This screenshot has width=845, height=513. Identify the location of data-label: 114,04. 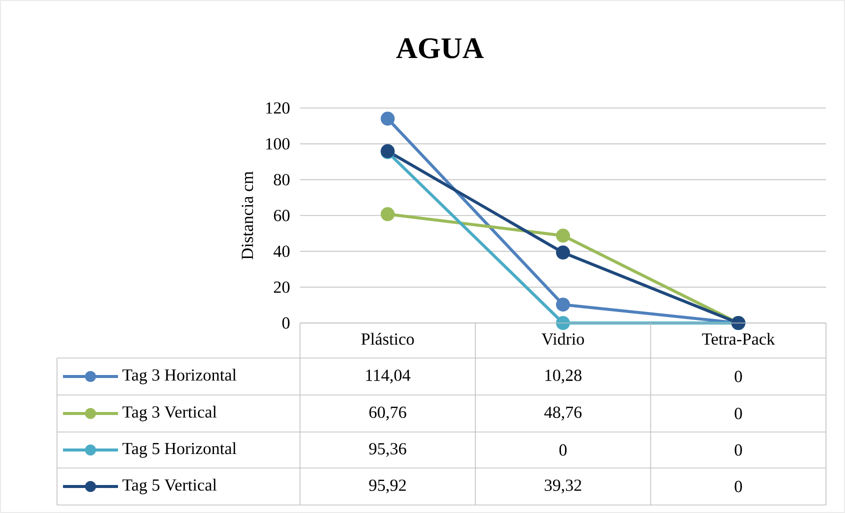
(388, 377).